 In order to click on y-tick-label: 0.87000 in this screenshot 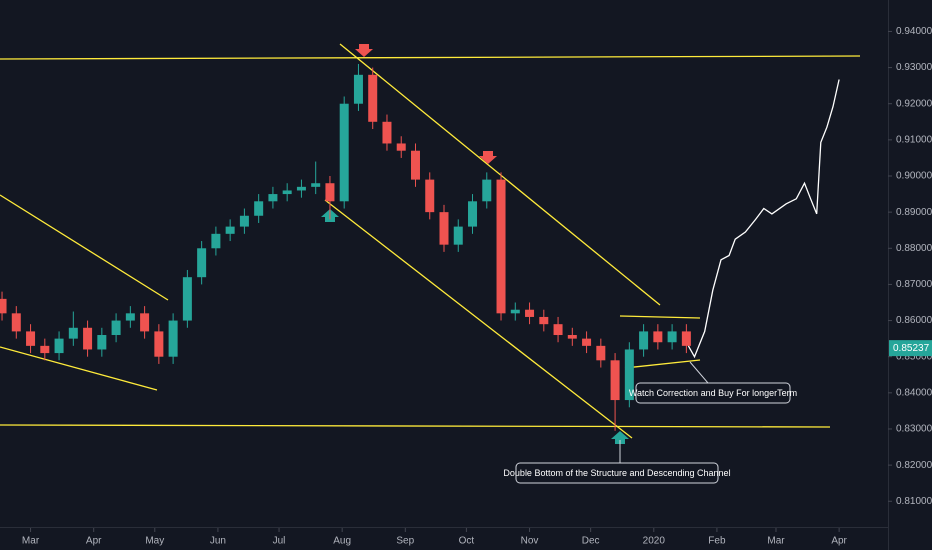, I will do `click(914, 284)`.